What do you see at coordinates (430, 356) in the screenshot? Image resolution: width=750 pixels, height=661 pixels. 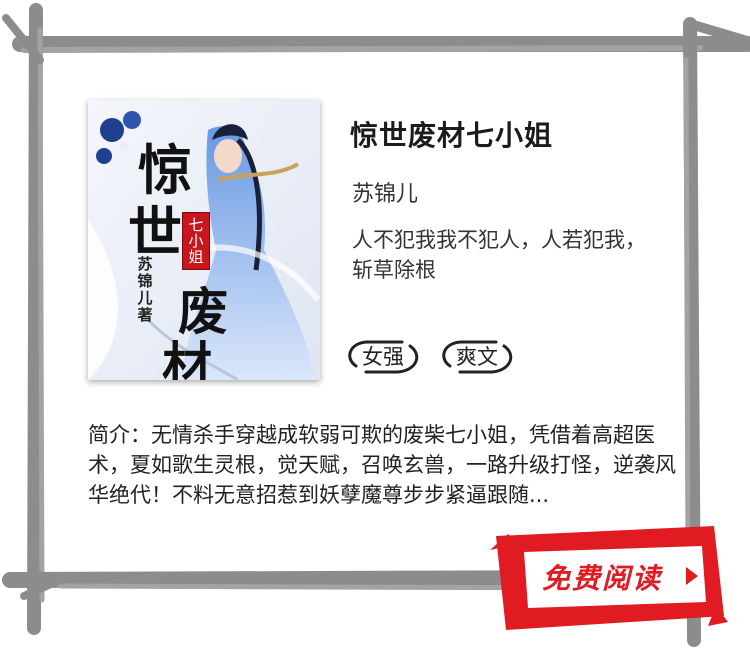 I see `tag-list: 女强 爽文` at bounding box center [430, 356].